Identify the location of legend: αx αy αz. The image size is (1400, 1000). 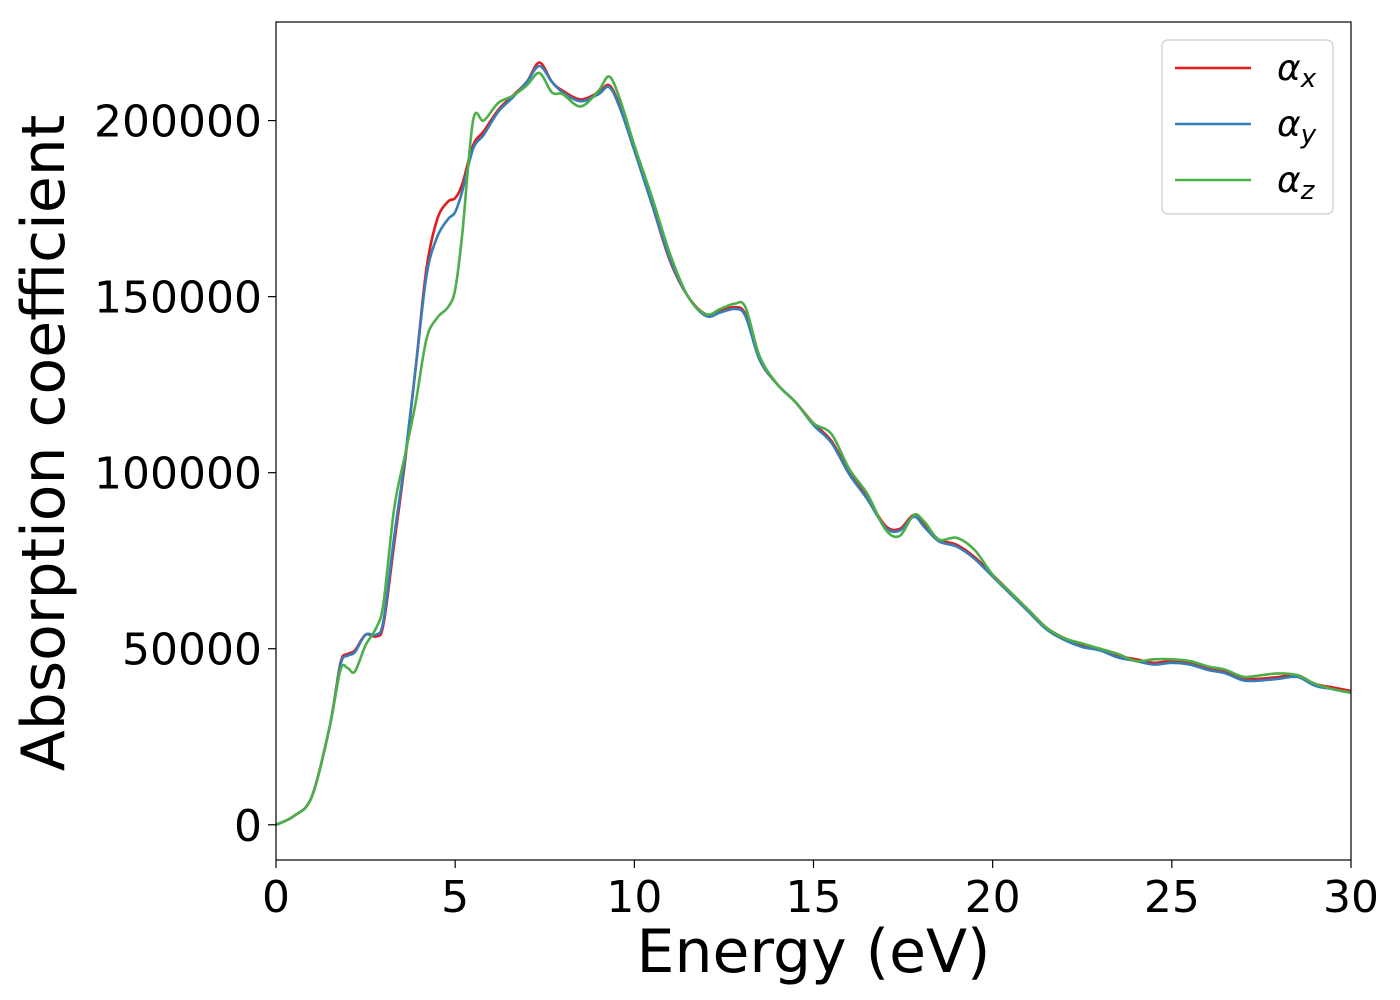
(1247, 127).